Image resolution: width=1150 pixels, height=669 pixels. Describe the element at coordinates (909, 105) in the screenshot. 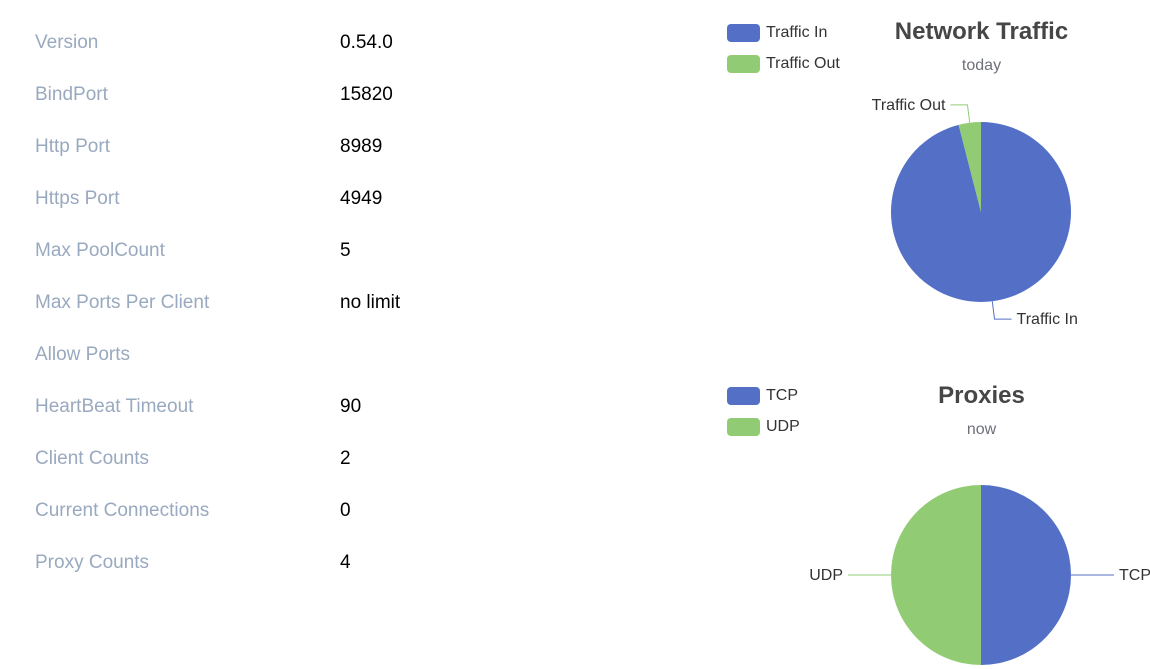

I see `pie-label-traffic-out: Traffic Out` at that location.